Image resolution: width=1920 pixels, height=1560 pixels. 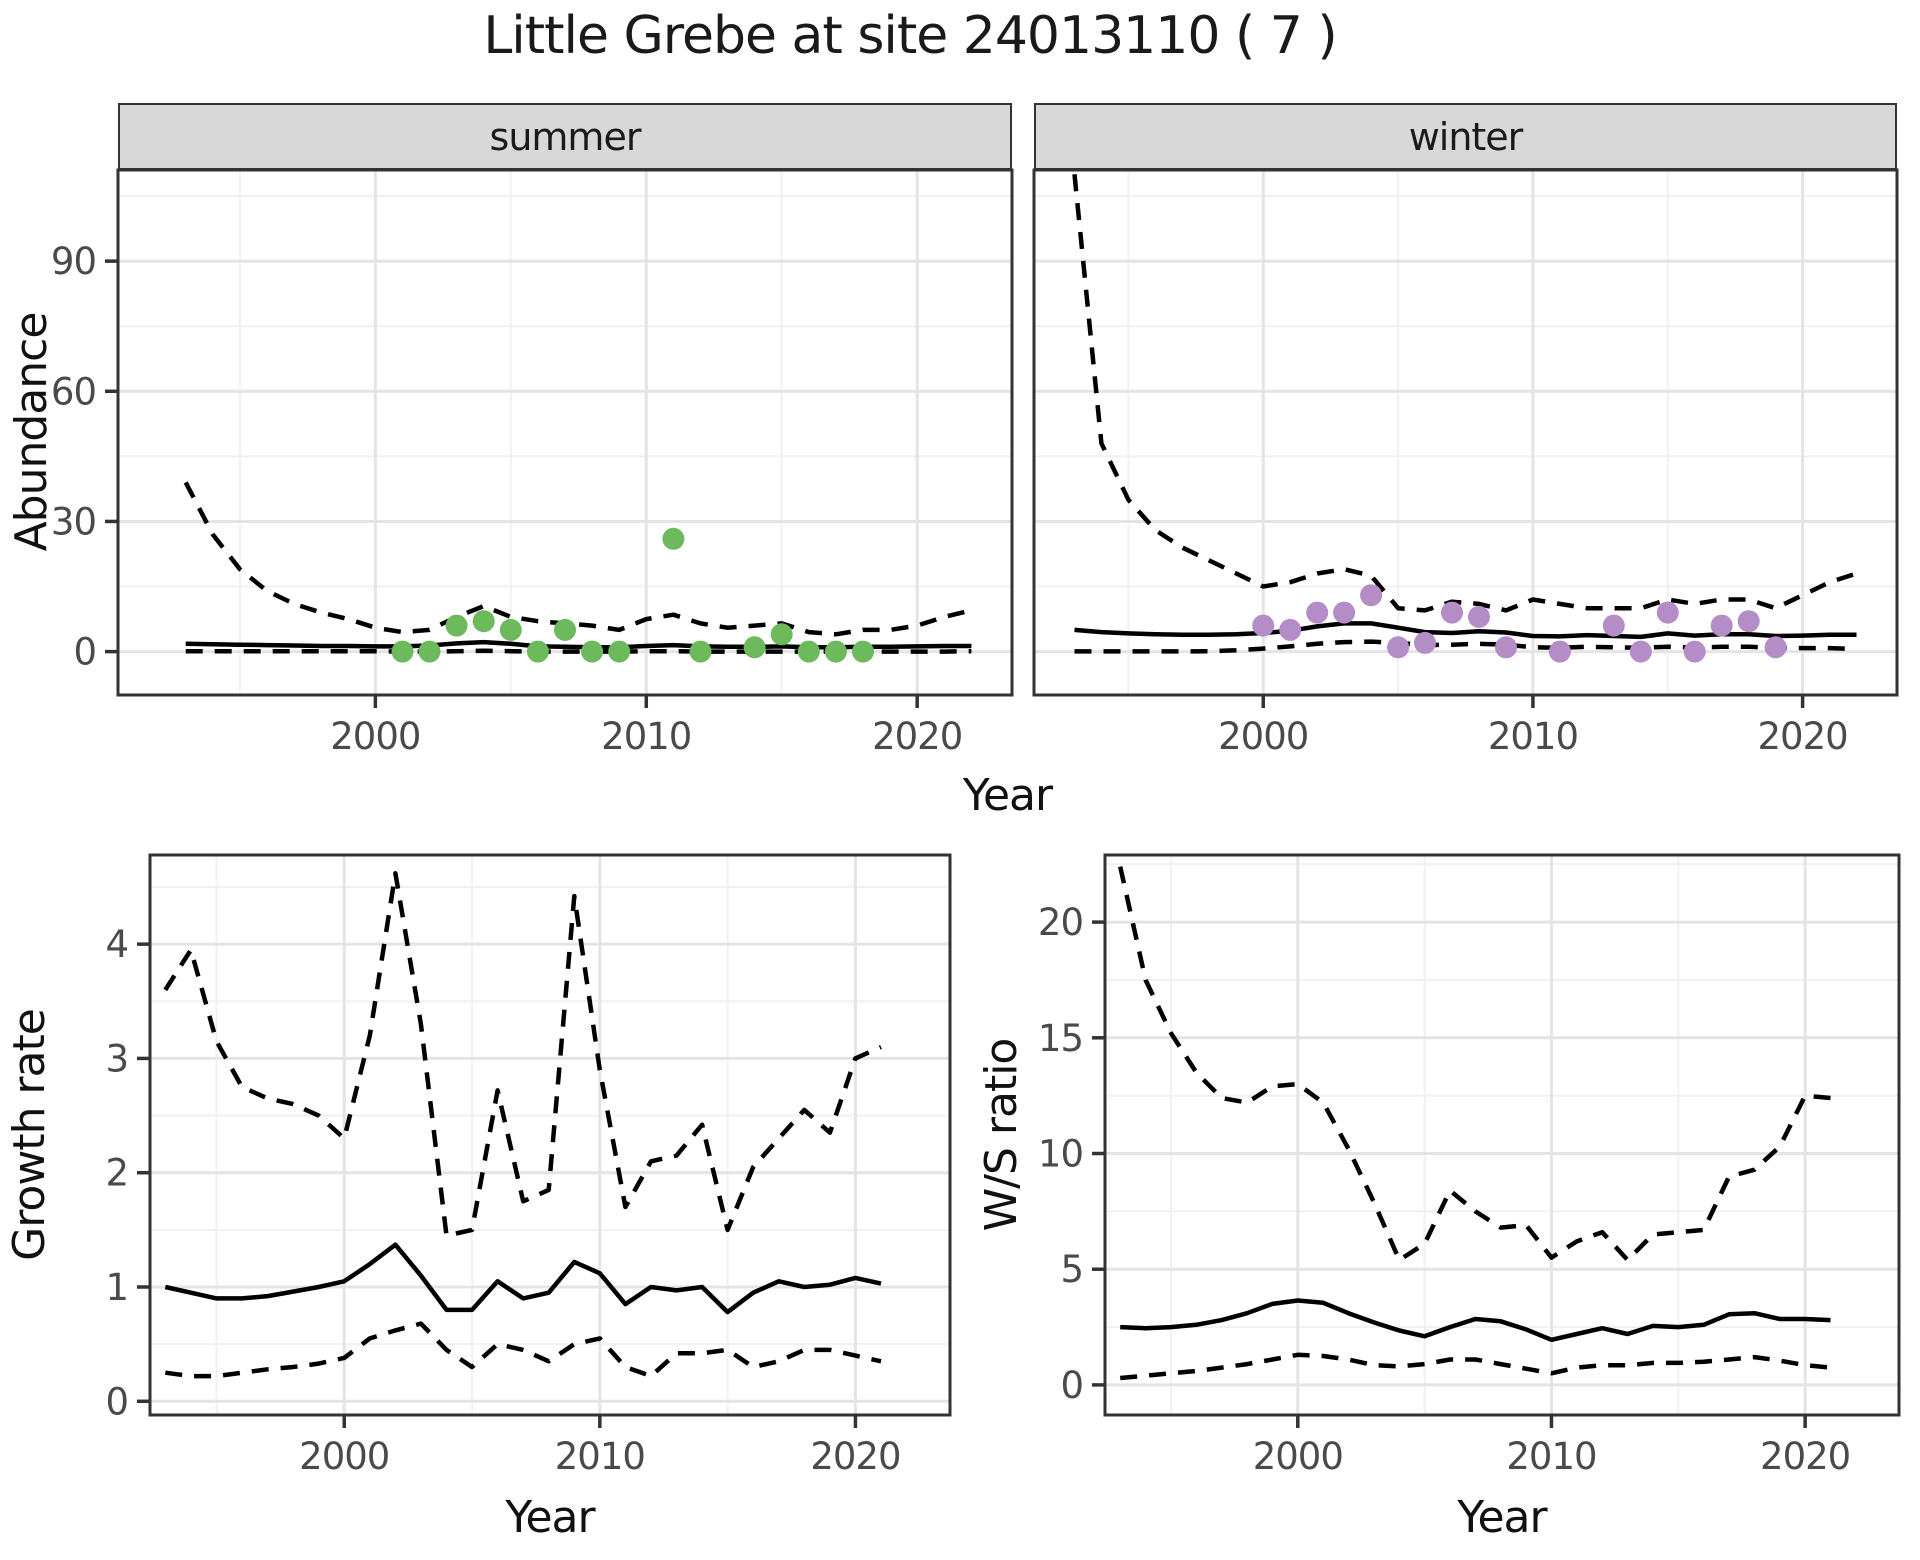 What do you see at coordinates (1060, 1038) in the screenshot?
I see `y-tick-label: 15` at bounding box center [1060, 1038].